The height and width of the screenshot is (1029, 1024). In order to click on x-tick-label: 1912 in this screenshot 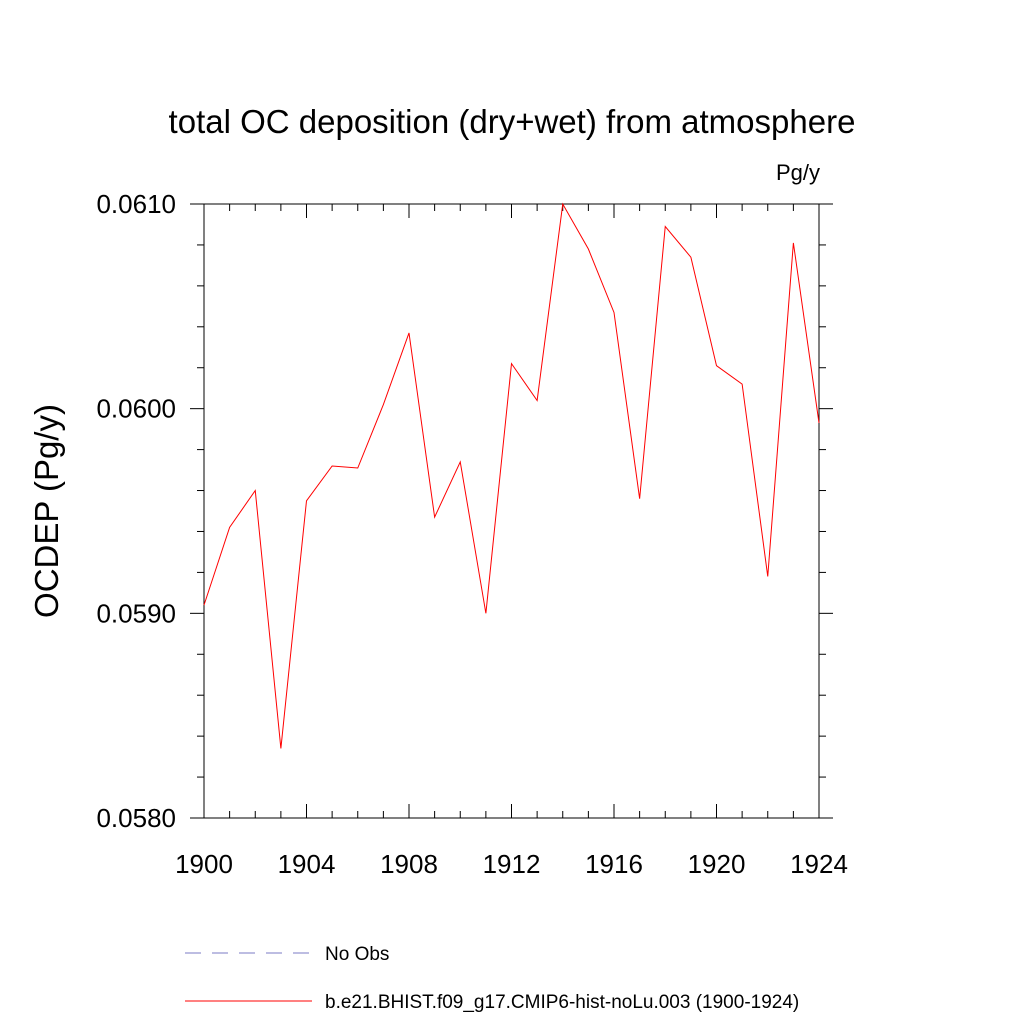, I will do `click(512, 864)`.